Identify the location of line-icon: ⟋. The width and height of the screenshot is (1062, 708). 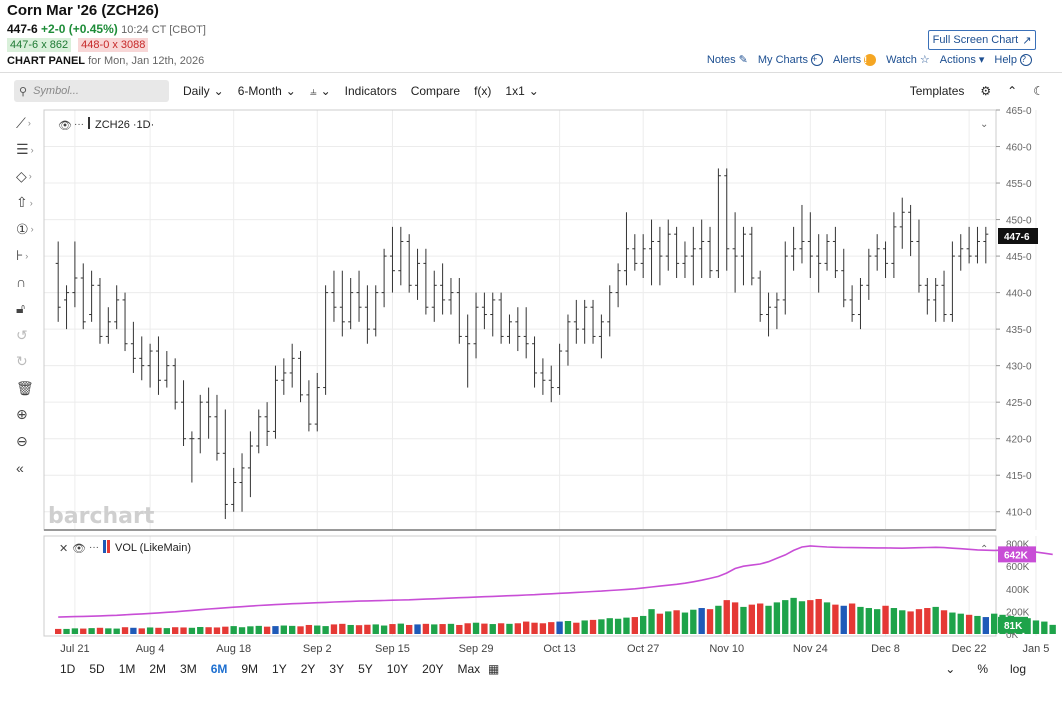
(21, 122).